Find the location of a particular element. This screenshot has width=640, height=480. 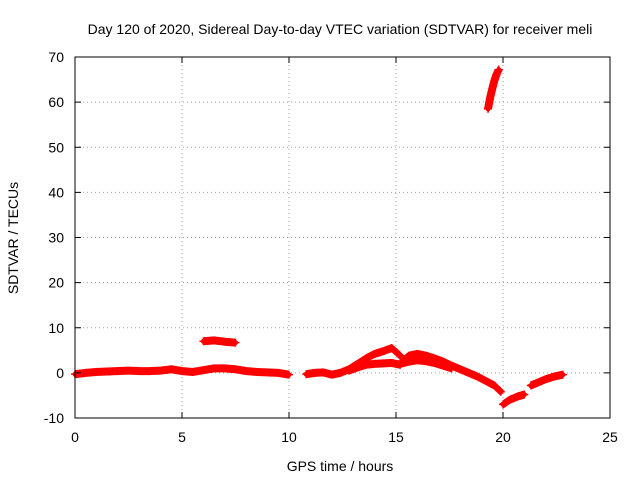

y-tick-label: 50 is located at coordinates (56, 147).